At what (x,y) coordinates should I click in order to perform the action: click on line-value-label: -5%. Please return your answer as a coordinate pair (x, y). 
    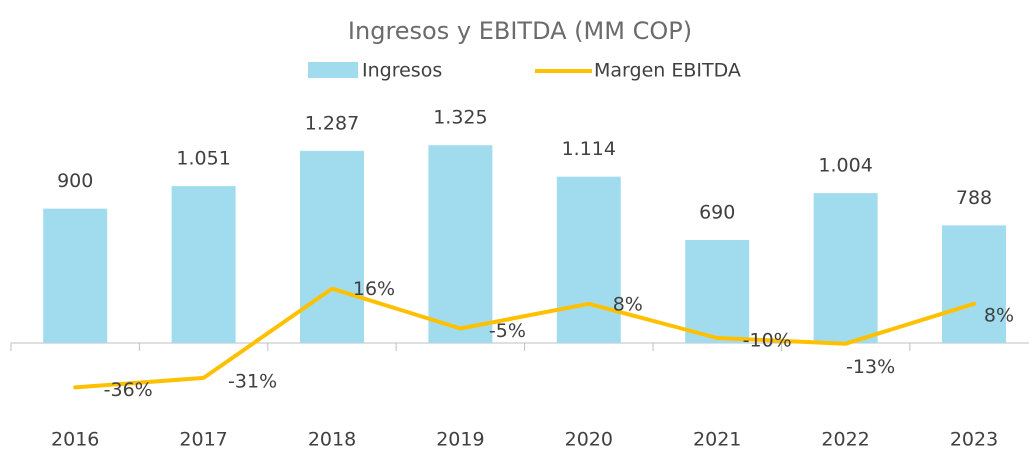
    Looking at the image, I should click on (507, 331).